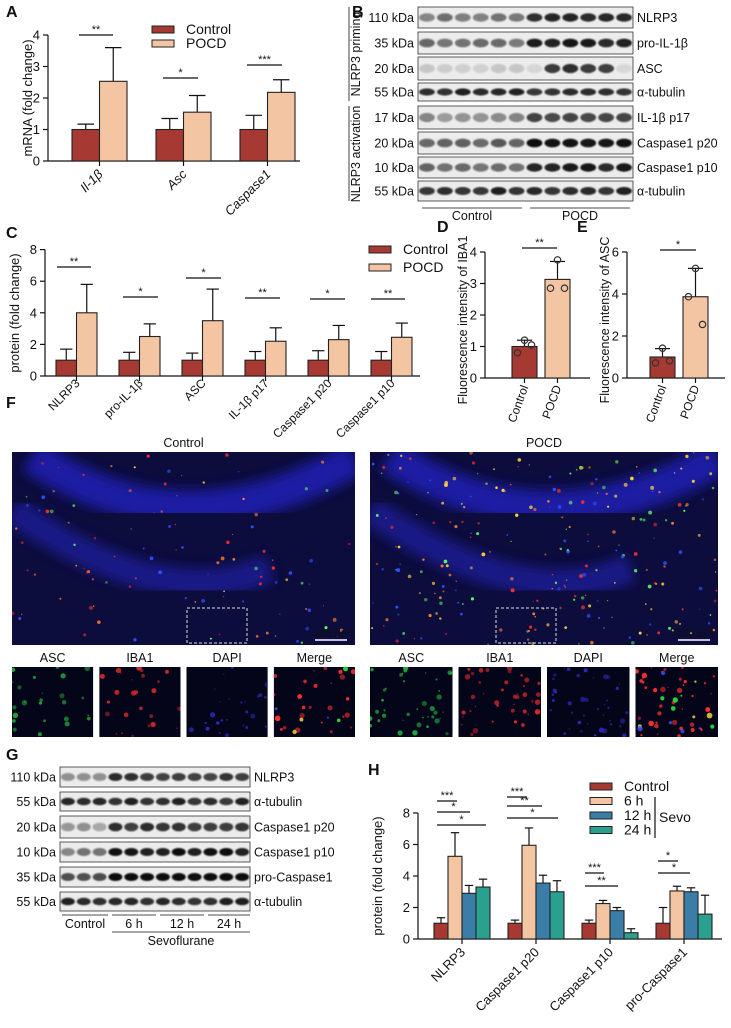 This screenshot has height=1028, width=731. What do you see at coordinates (394, 118) in the screenshot?
I see `molecular-weight-label: 17 kDa` at bounding box center [394, 118].